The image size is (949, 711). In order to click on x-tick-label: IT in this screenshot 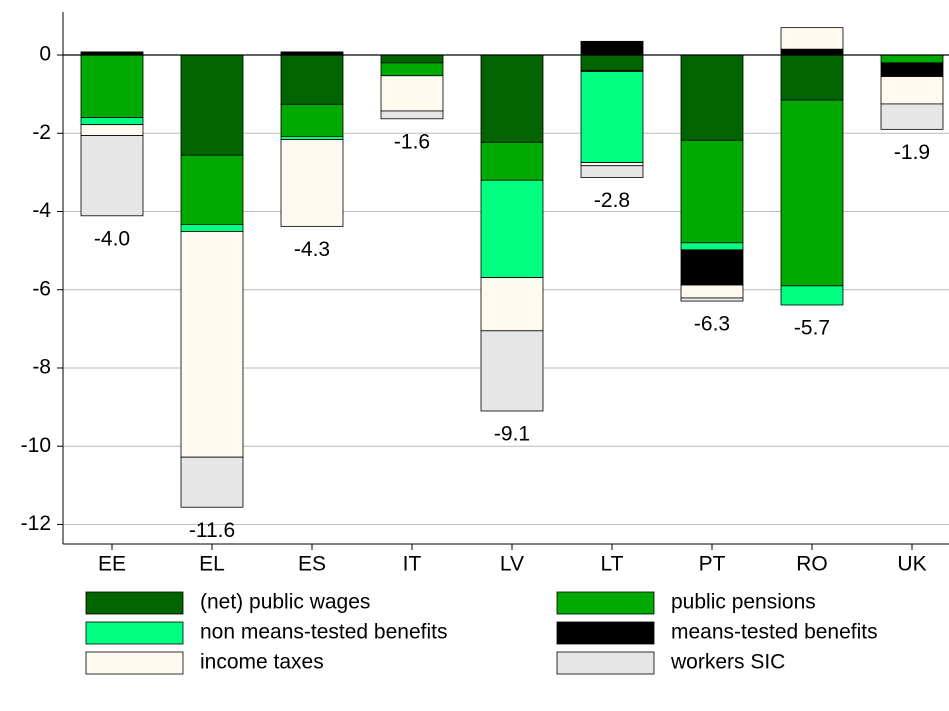, I will do `click(412, 564)`.